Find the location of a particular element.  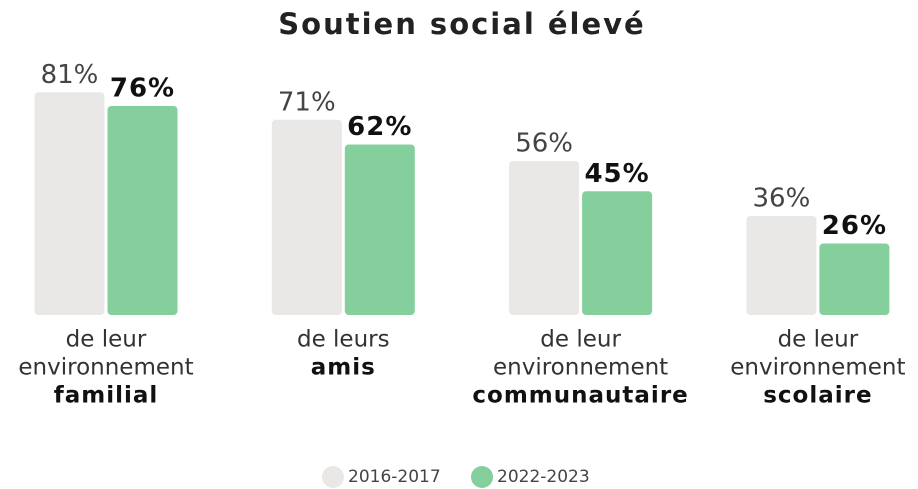

legend-label: 2016-2017 is located at coordinates (394, 477).